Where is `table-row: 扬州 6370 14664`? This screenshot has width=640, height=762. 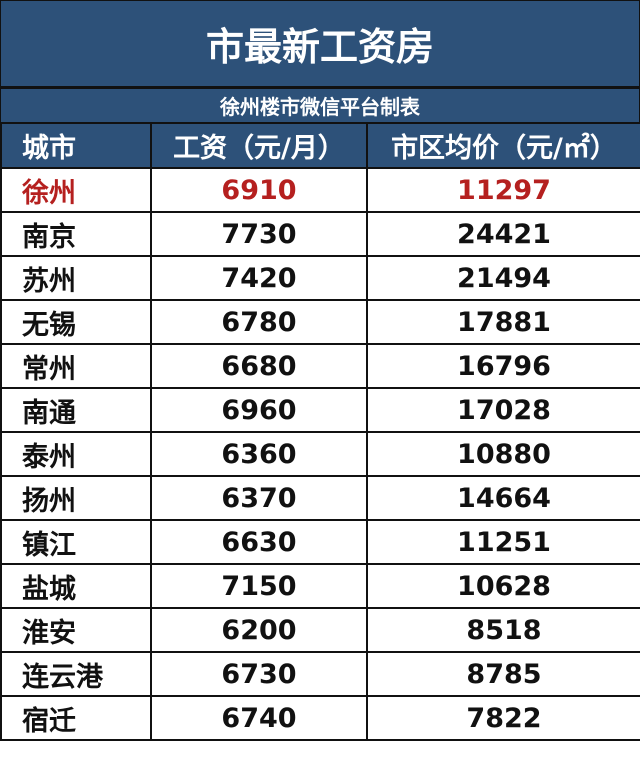 table-row: 扬州 6370 14664 is located at coordinates (320, 498).